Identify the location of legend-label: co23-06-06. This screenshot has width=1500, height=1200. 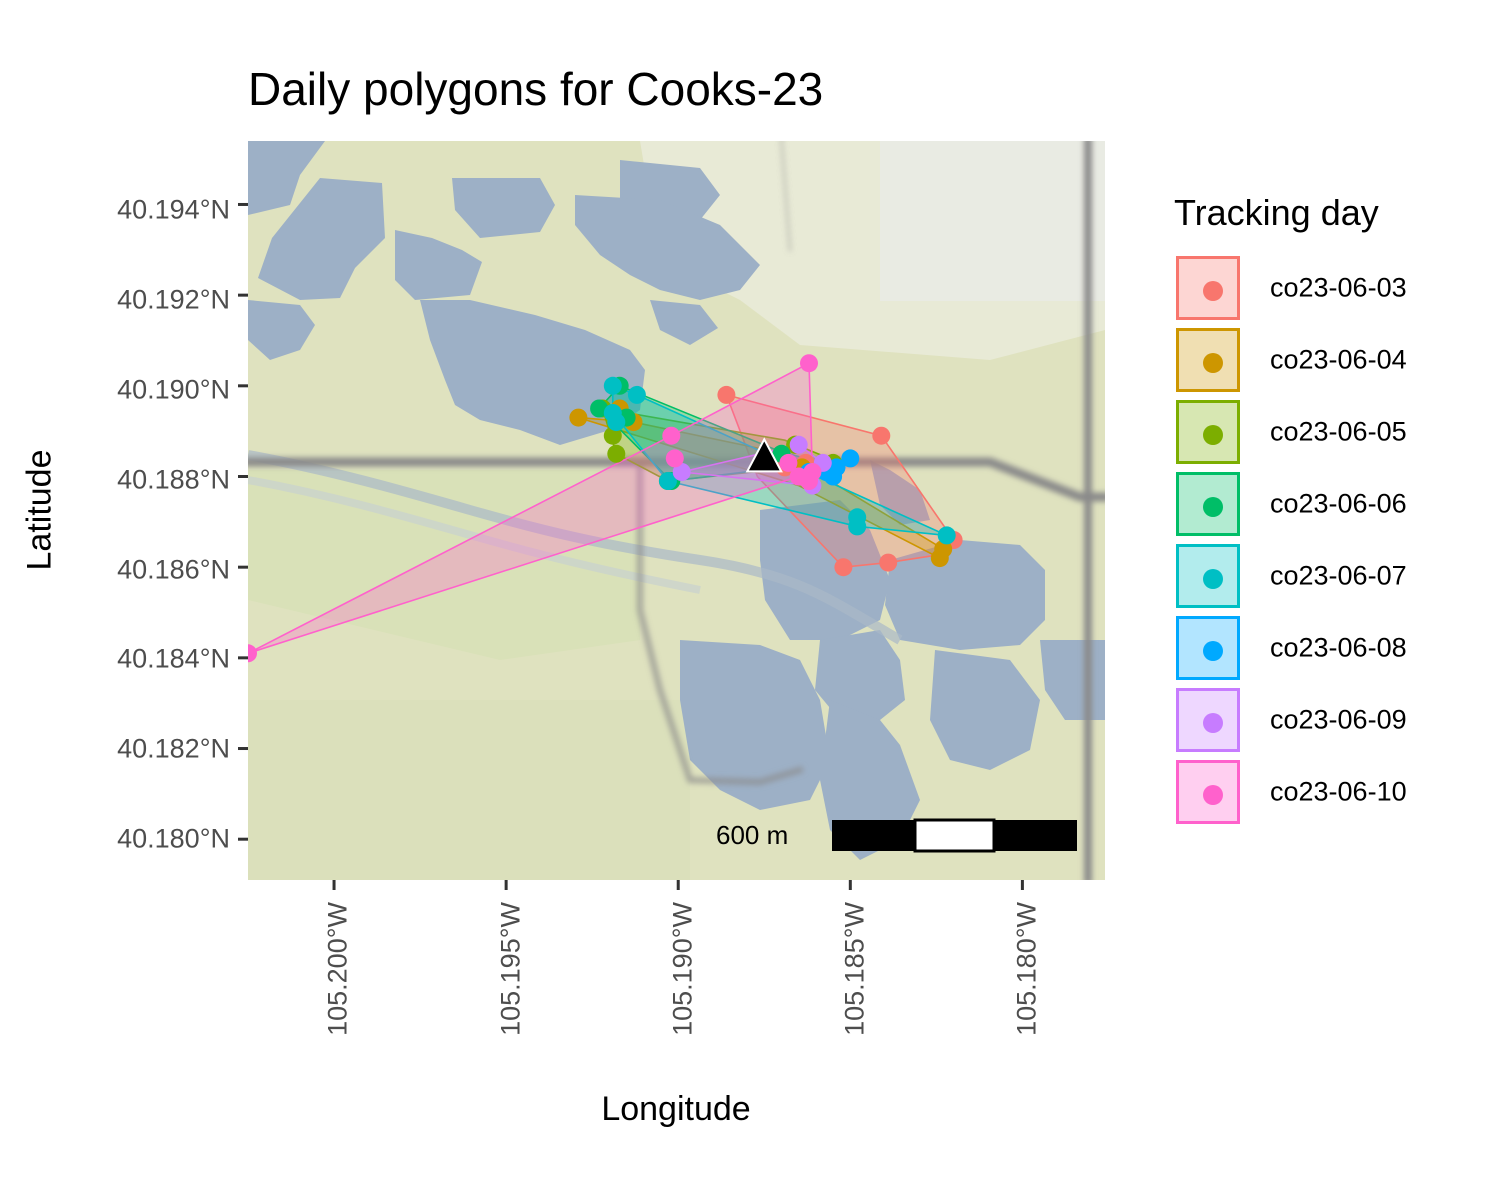
(1338, 503).